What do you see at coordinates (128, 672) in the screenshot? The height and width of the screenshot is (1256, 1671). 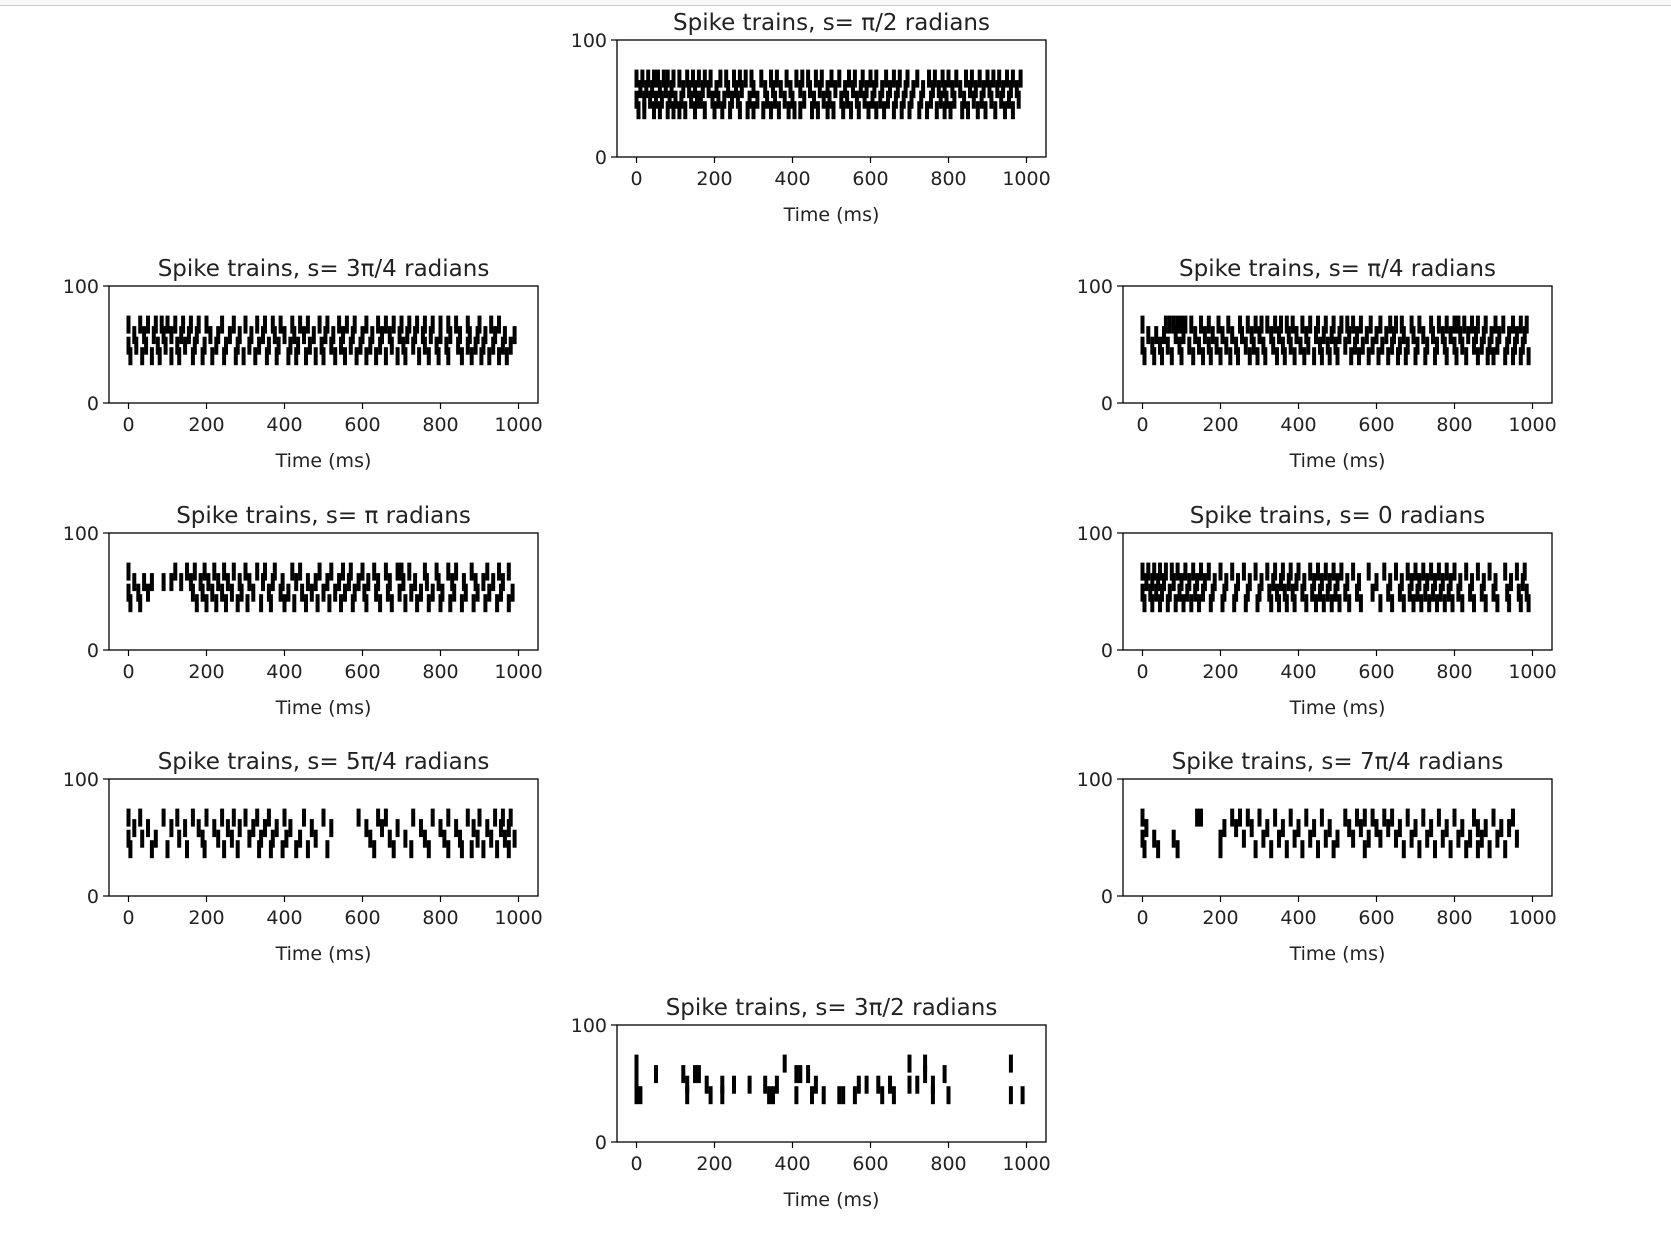 I see `x-tick-label: 0` at bounding box center [128, 672].